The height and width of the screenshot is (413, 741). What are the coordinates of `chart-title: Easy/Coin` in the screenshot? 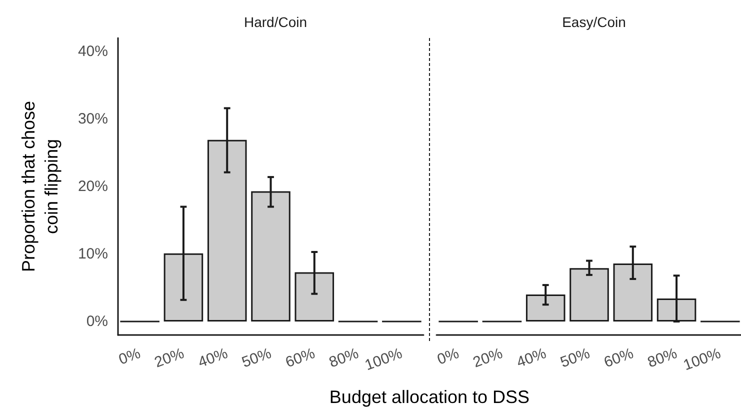 It's located at (594, 22).